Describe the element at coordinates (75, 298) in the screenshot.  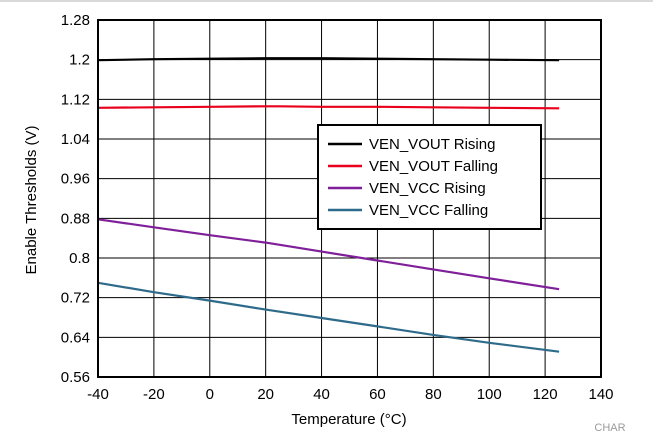
I see `y-tick-label: 0.72` at that location.